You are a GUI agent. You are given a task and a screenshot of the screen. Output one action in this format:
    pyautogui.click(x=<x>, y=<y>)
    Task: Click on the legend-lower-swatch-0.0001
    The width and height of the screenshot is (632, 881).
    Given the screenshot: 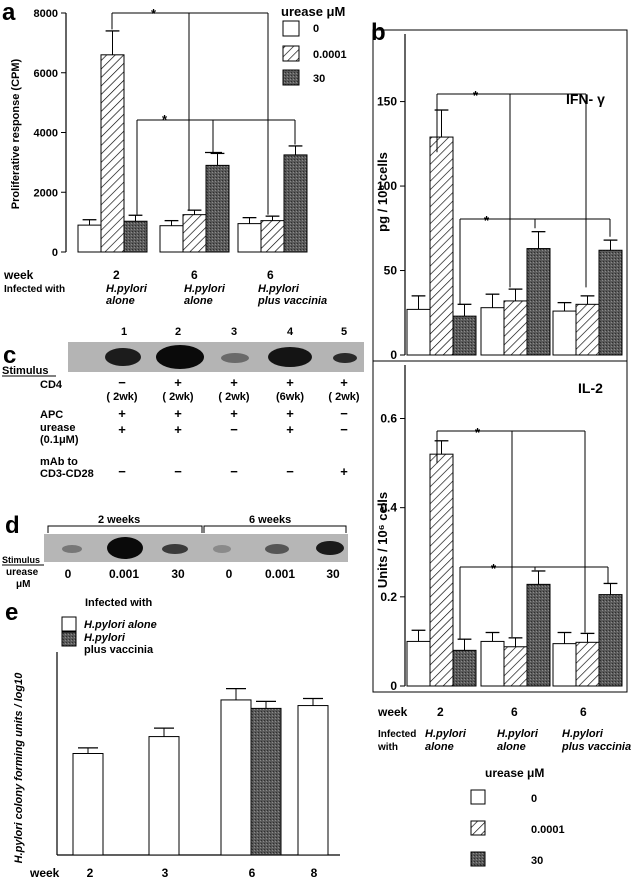 What is the action you would take?
    pyautogui.click(x=478, y=828)
    